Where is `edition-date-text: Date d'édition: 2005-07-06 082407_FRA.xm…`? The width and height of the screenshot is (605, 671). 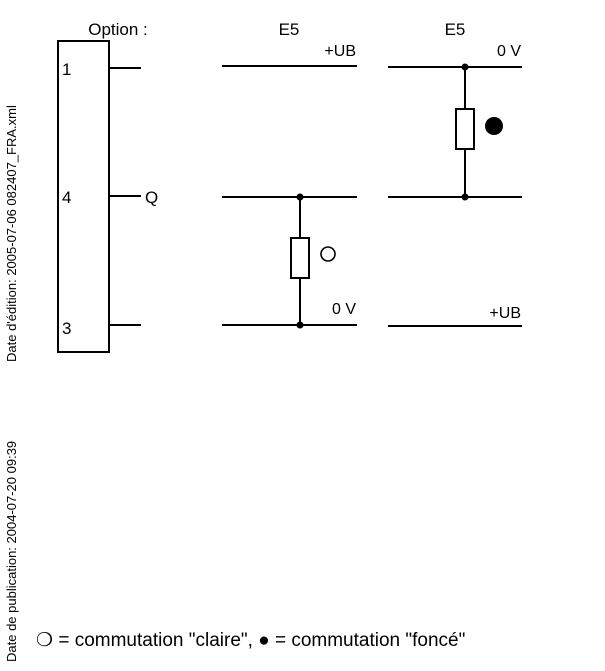
edition-date-text: Date d'édition: 2005-07-06 082407_FRA.xm… is located at coordinates (11, 233).